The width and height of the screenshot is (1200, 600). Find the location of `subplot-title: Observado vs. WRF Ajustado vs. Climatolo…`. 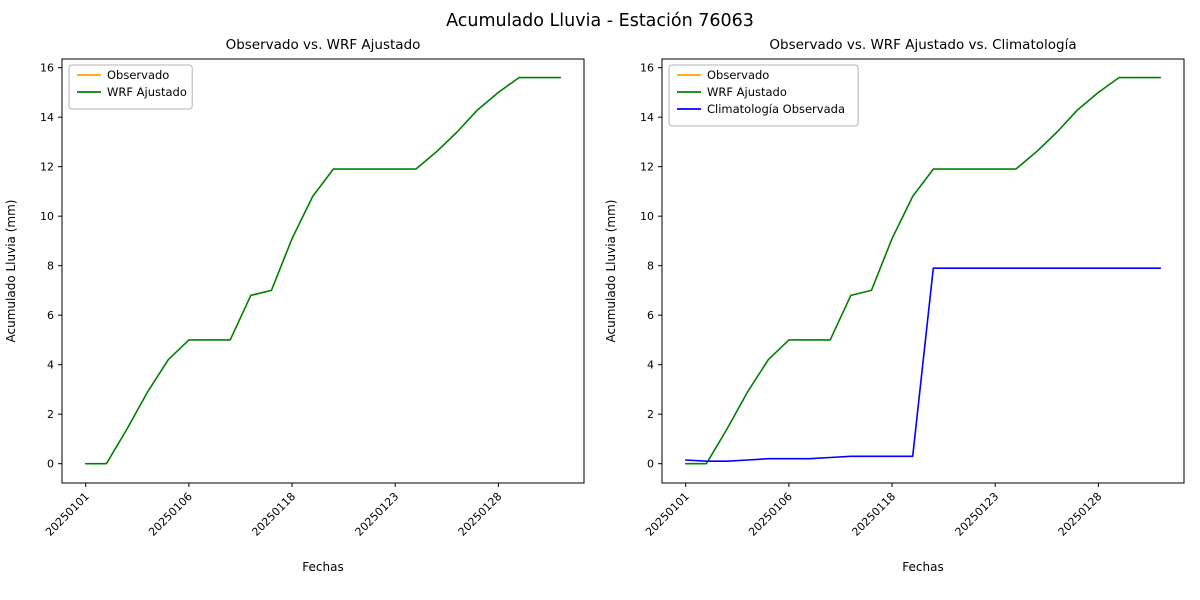

subplot-title: Observado vs. WRF Ajustado vs. Climatolo… is located at coordinates (922, 45).